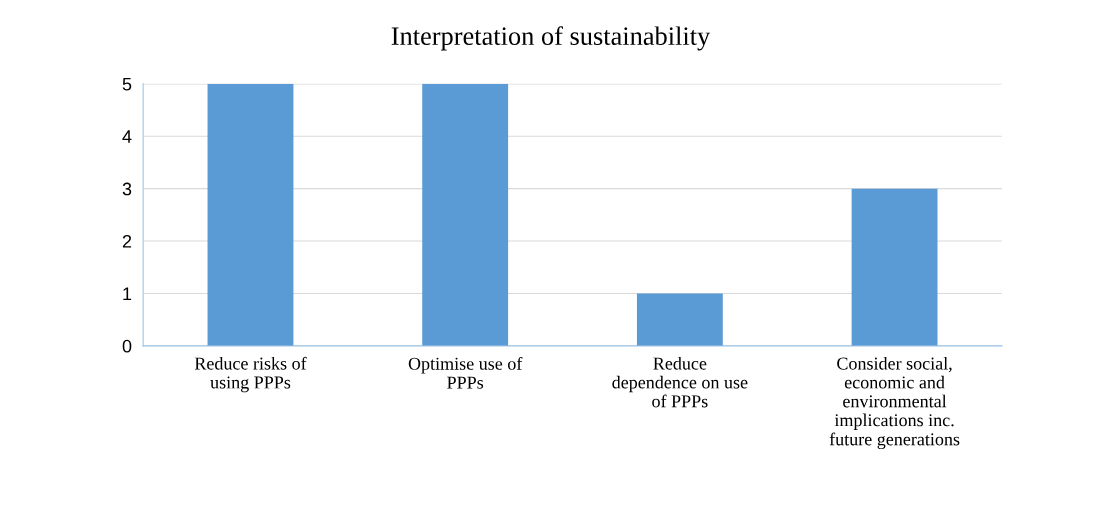 This screenshot has width=1101, height=524. I want to click on y-tick-label: 1, so click(127, 293).